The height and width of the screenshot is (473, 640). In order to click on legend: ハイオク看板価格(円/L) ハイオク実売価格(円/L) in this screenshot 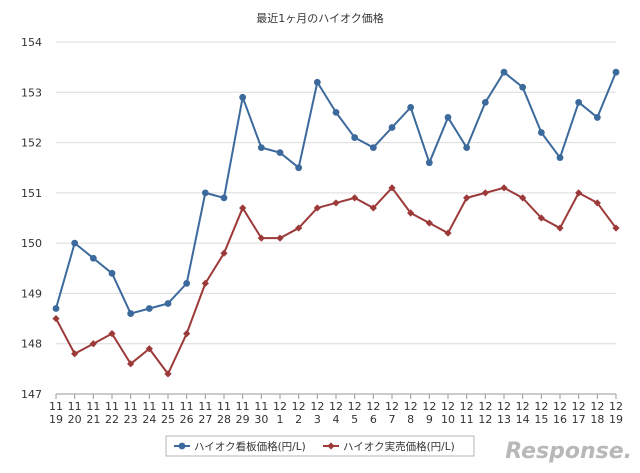, I will do `click(320, 446)`.